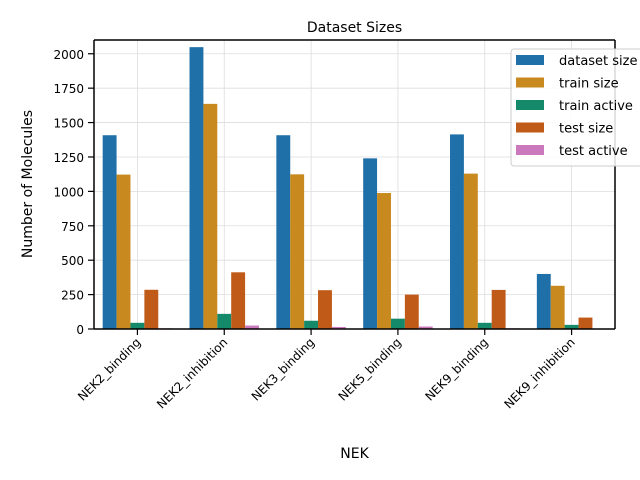  I want to click on x-tick-label: NEK9_binding, so click(456, 369).